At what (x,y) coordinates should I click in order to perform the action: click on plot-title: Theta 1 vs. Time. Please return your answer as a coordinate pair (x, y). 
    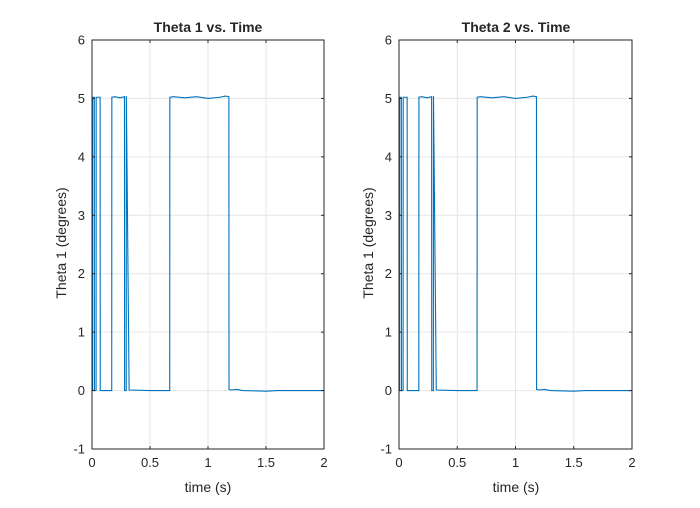
    Looking at the image, I should click on (208, 27).